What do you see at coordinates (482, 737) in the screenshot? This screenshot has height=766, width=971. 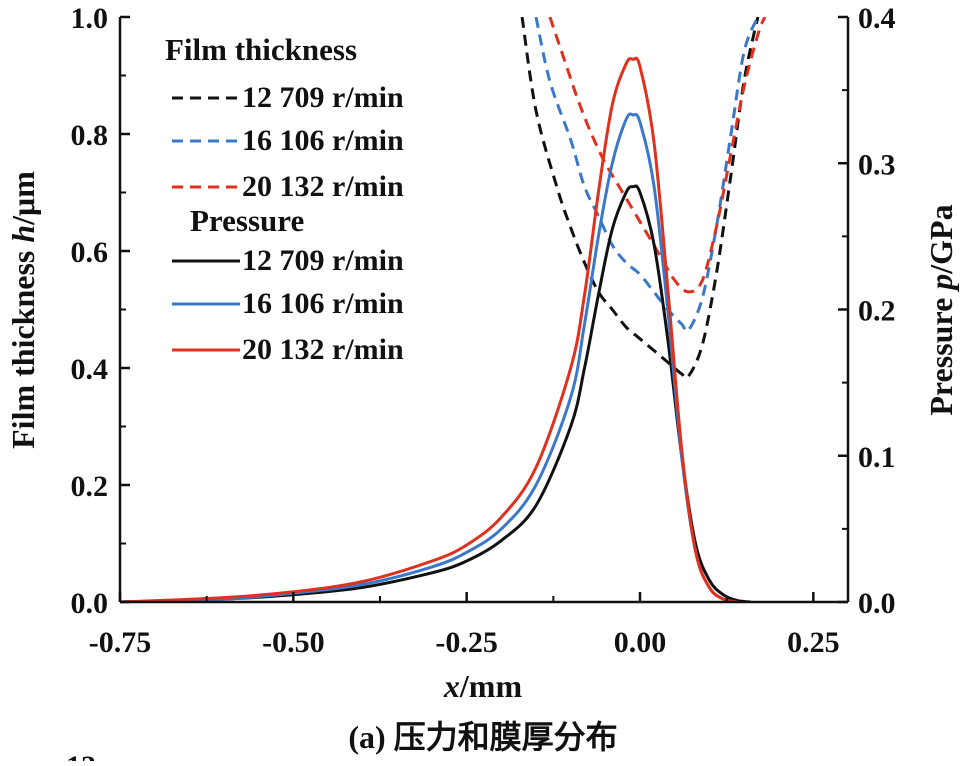 I see `figure-caption: (a) 压力和膜厚分布` at bounding box center [482, 737].